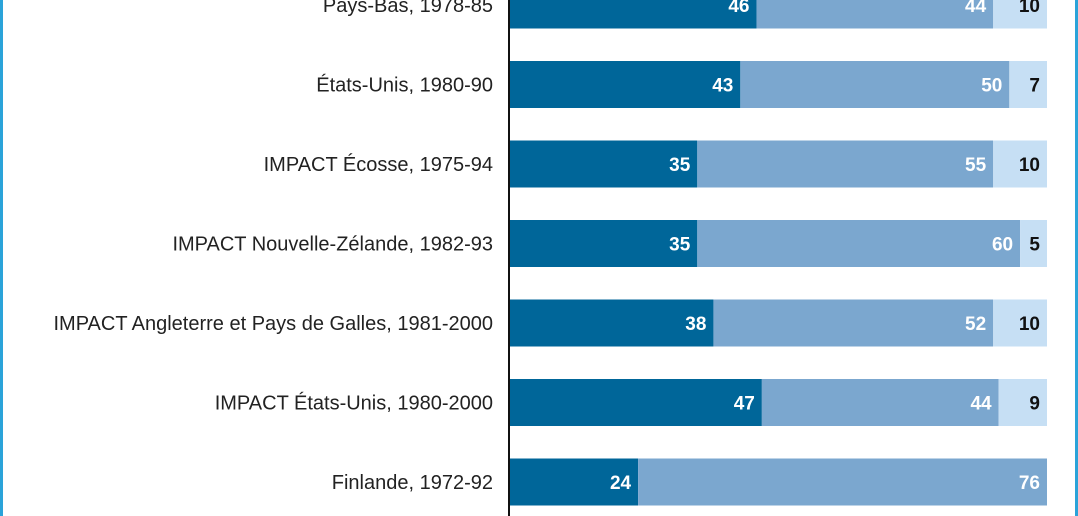  Describe the element at coordinates (621, 483) in the screenshot. I see `data-label: 24` at that location.